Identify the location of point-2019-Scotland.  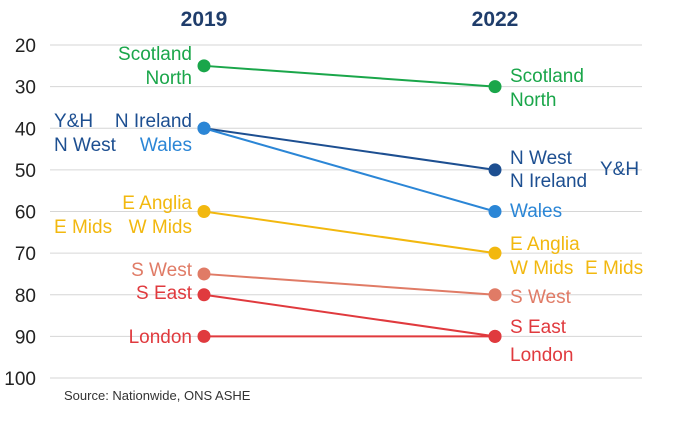
(204, 66).